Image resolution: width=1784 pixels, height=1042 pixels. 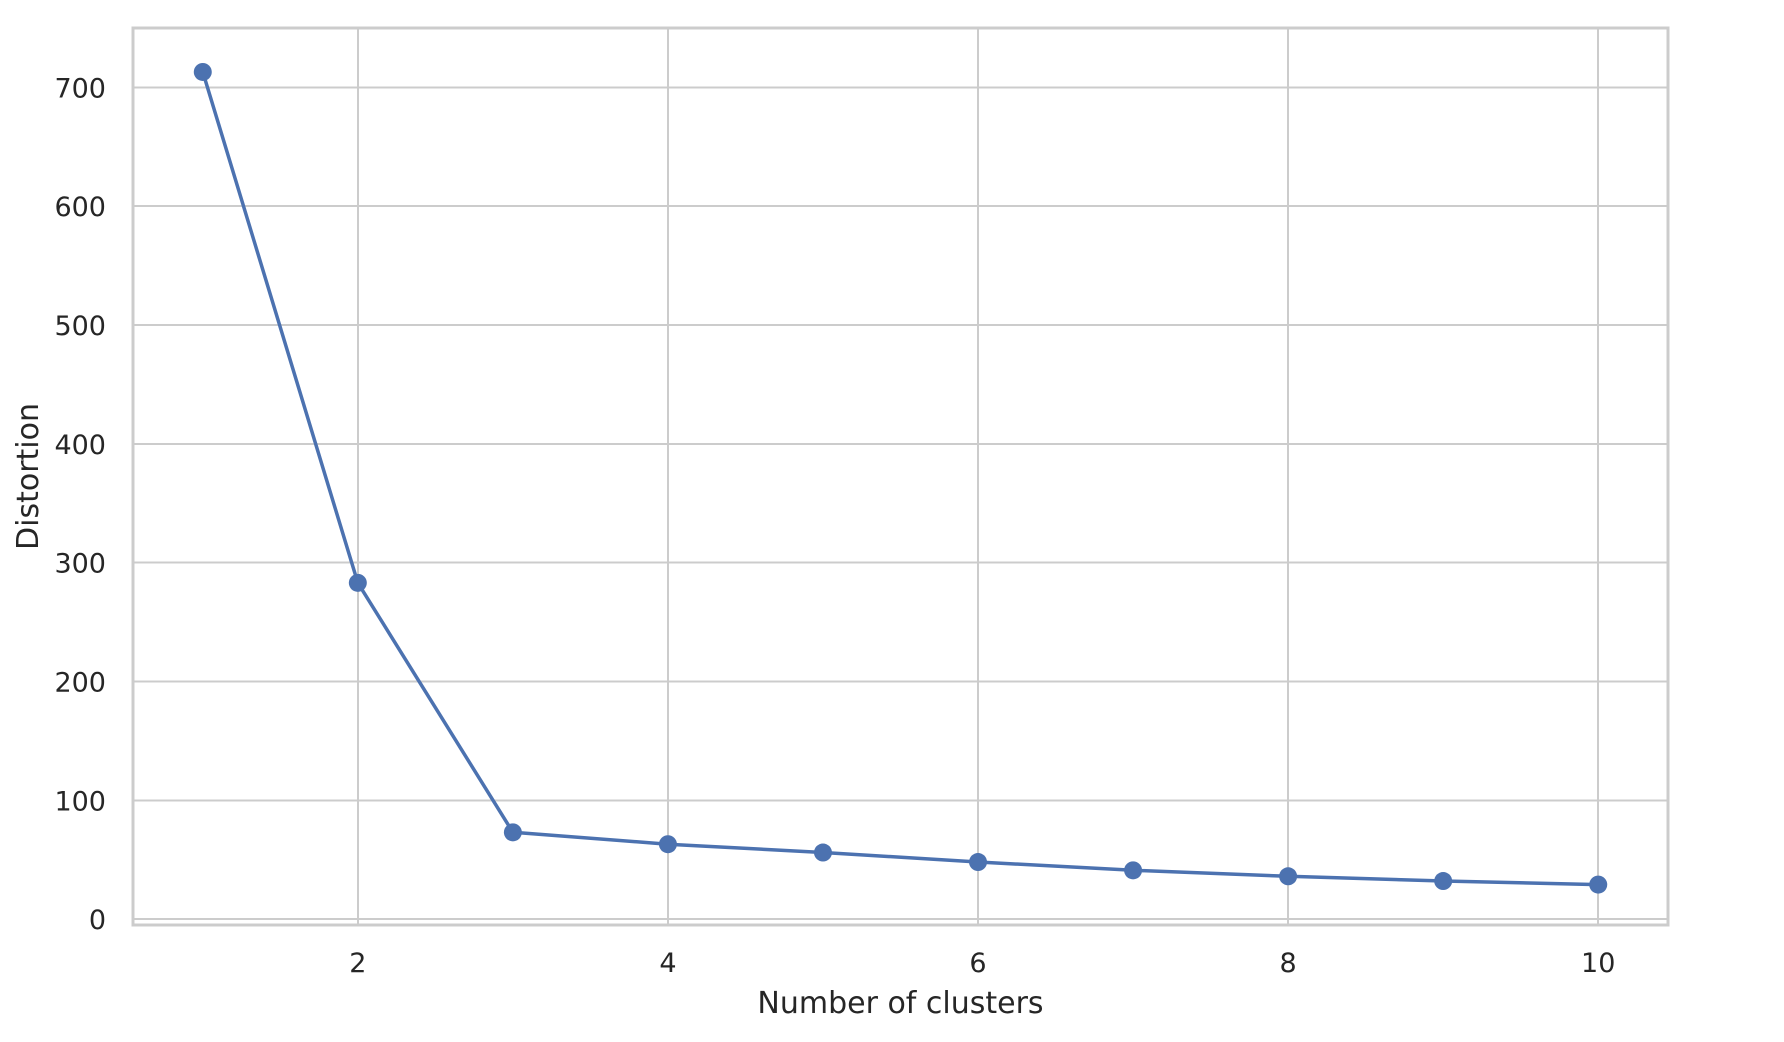 What do you see at coordinates (1288, 963) in the screenshot?
I see `x-tick-label: 8` at bounding box center [1288, 963].